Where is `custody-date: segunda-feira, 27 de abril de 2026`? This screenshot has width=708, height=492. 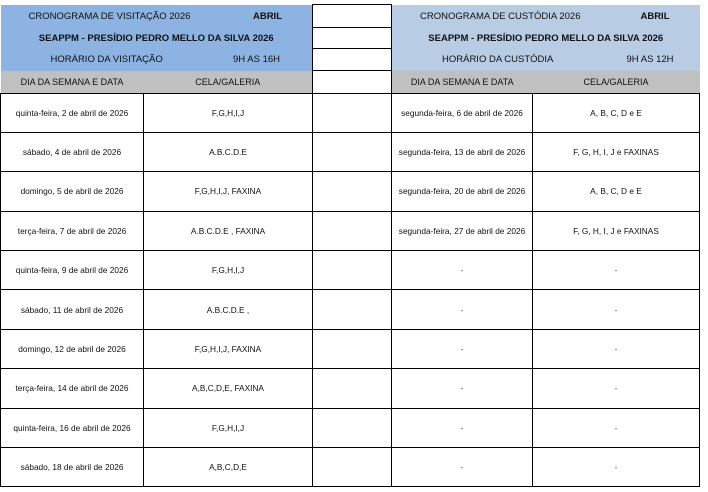
custody-date: segunda-feira, 27 de abril de 2026 is located at coordinates (462, 231).